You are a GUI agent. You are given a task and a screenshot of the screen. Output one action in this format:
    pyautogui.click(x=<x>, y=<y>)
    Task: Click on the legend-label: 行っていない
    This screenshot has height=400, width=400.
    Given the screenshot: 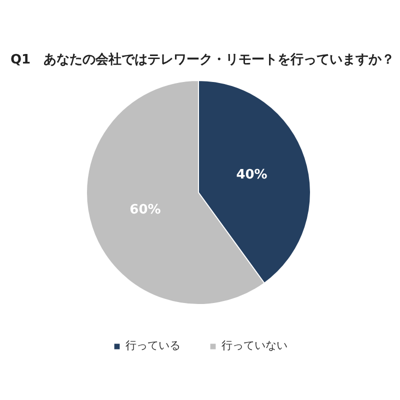 What is the action you would take?
    pyautogui.click(x=255, y=345)
    